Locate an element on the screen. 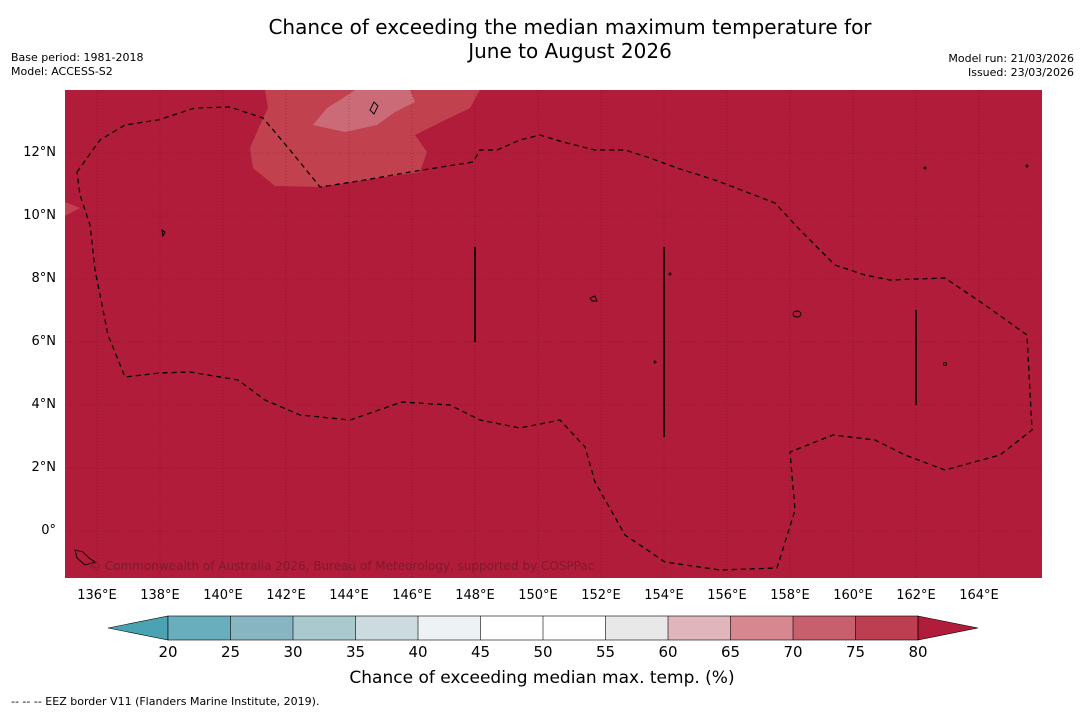 The image size is (1085, 713). lat-label-10n: 10°N is located at coordinates (39, 215).